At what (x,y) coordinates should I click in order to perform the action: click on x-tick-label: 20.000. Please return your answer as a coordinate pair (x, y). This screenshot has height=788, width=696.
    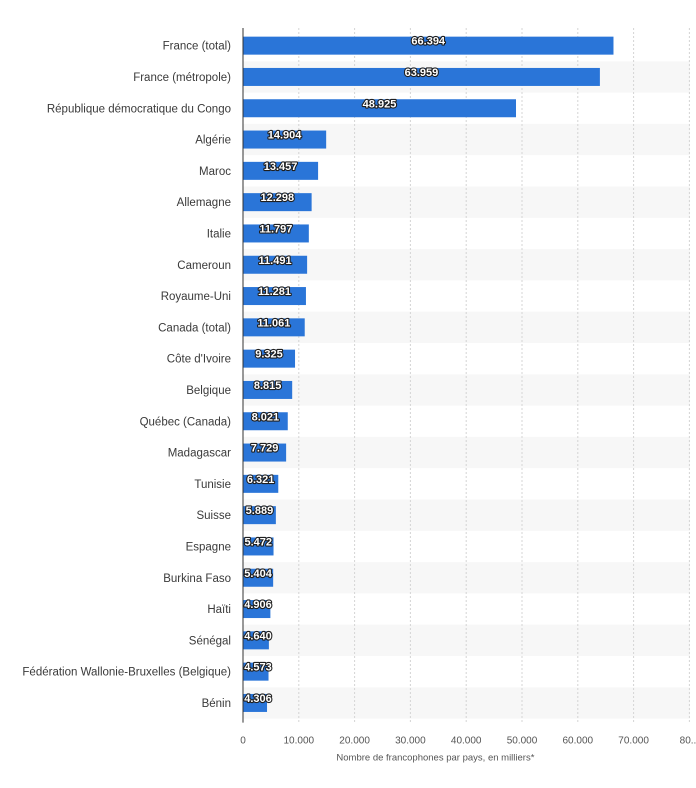
    Looking at the image, I should click on (354, 741).